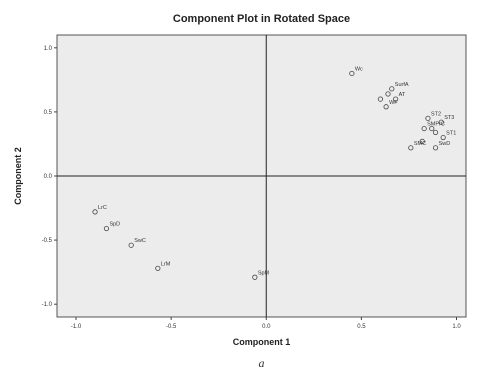 The width and height of the screenshot is (485, 382). I want to click on y-axis-label: Component 2, so click(18, 176).